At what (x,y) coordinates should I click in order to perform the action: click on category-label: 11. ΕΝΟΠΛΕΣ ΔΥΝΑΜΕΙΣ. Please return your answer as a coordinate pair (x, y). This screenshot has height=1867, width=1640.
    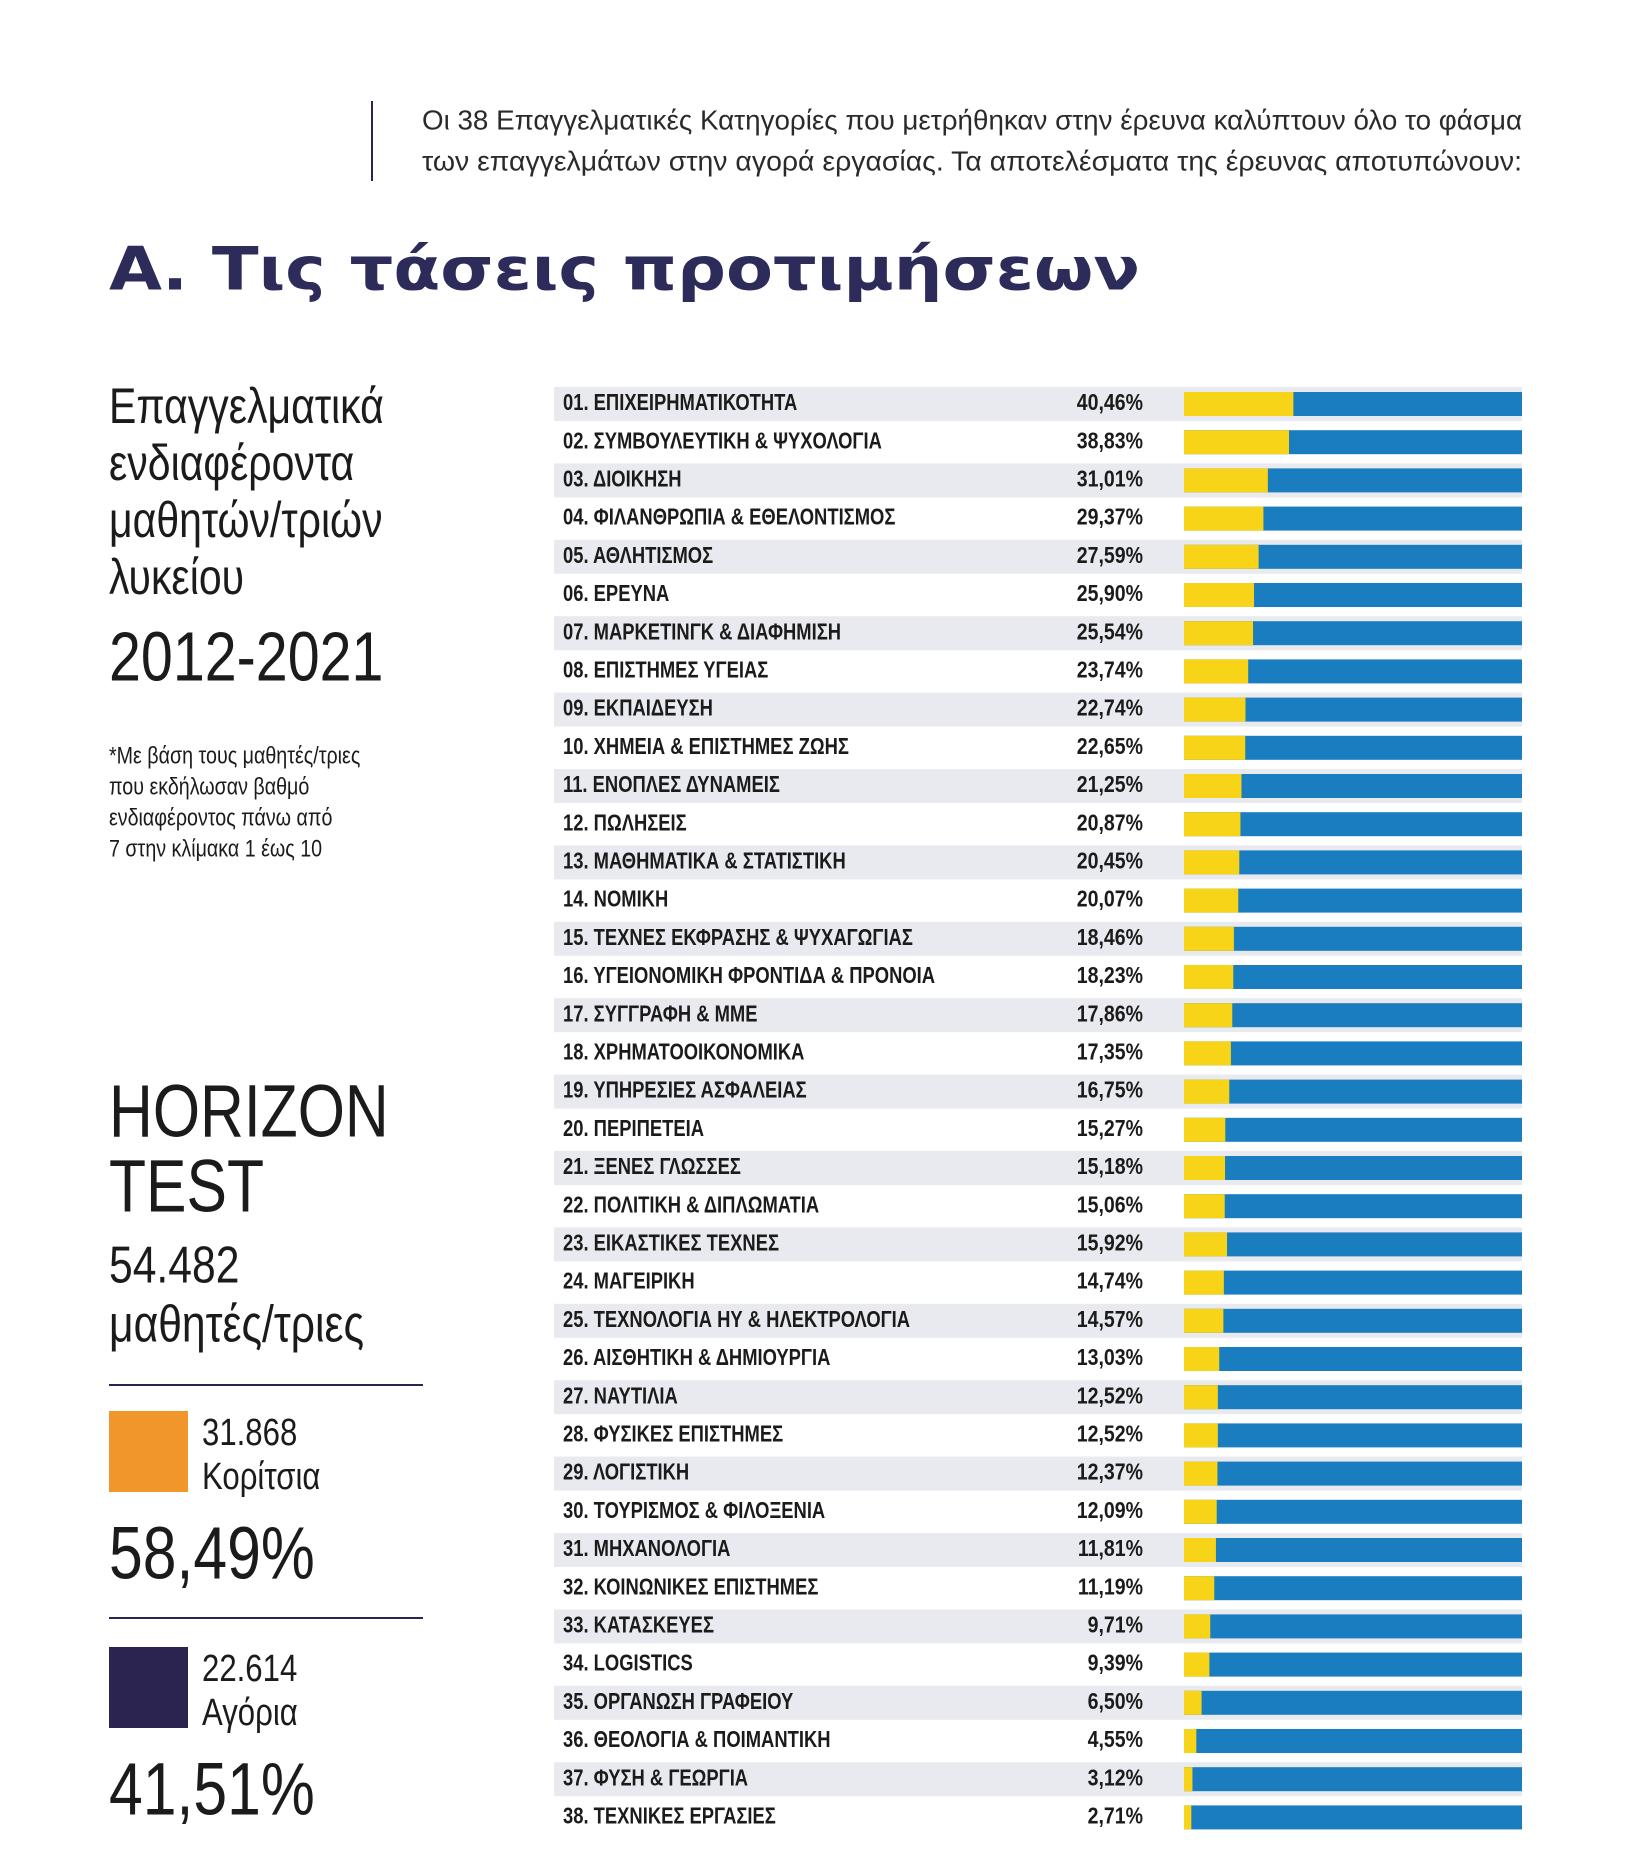
    Looking at the image, I should click on (671, 784).